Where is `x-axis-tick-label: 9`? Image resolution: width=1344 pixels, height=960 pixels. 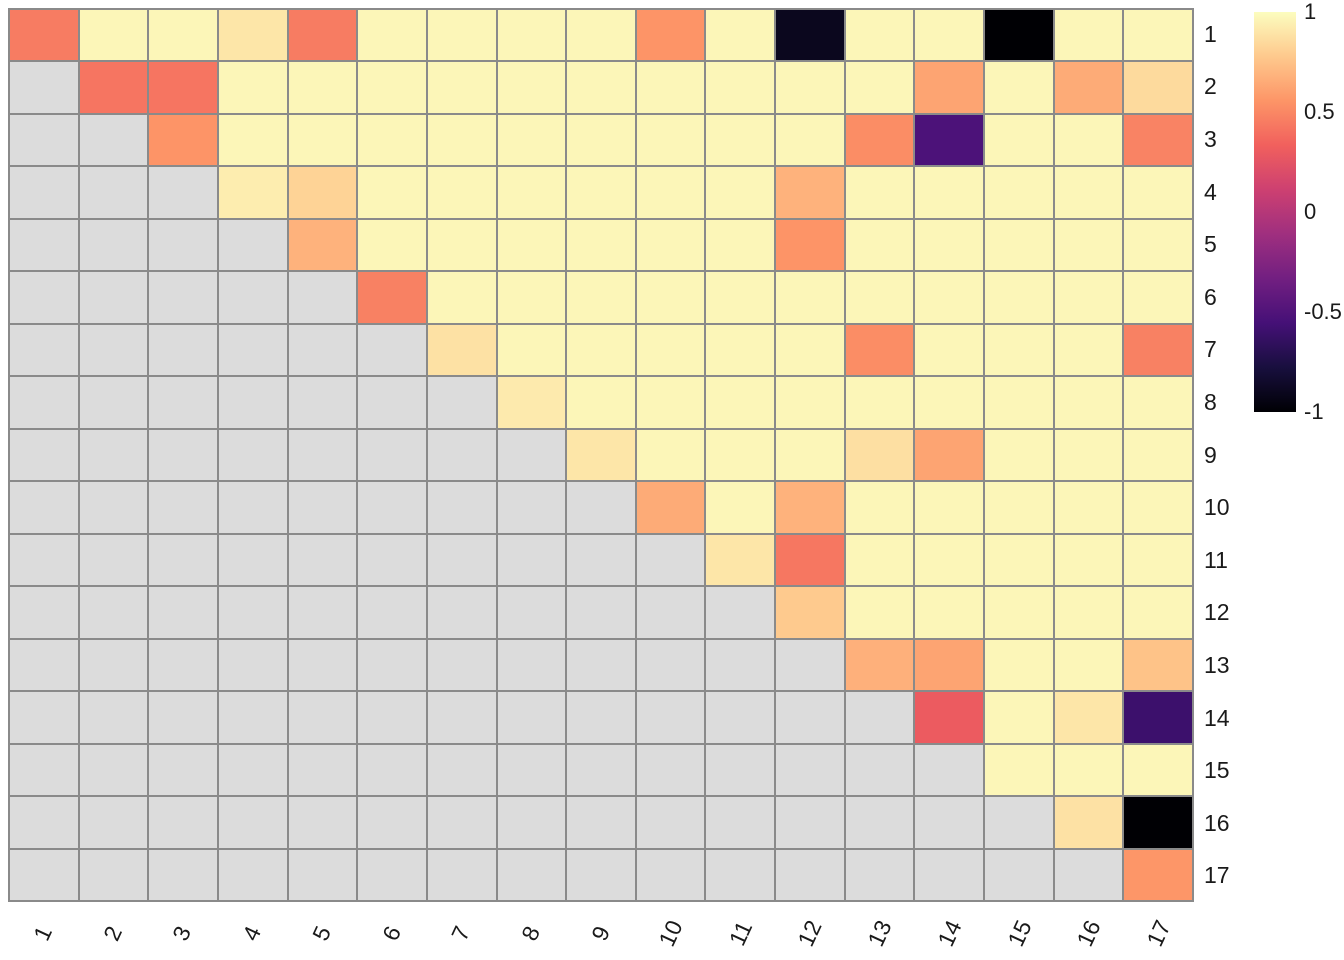 x-axis-tick-label: 9 is located at coordinates (601, 933).